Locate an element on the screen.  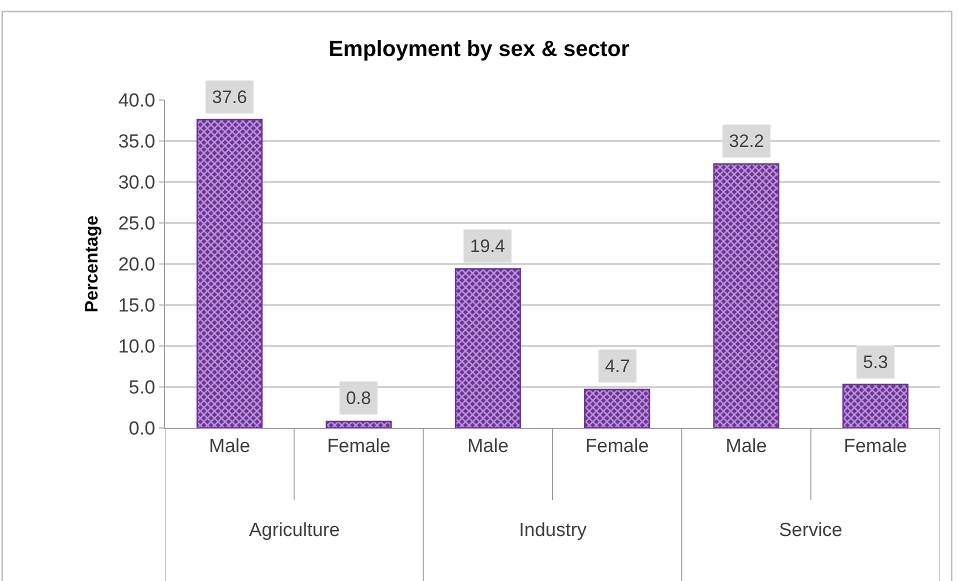
y-tick-label: 0.0 is located at coordinates (142, 429).